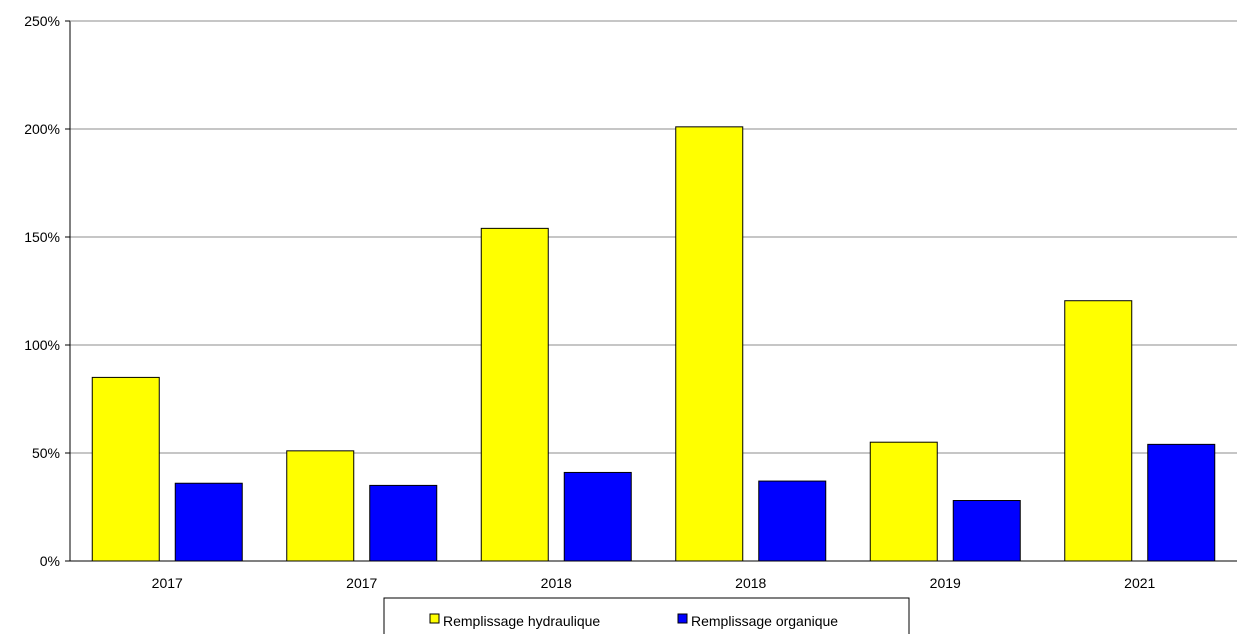  I want to click on y-tick-label: 0%, so click(50, 561).